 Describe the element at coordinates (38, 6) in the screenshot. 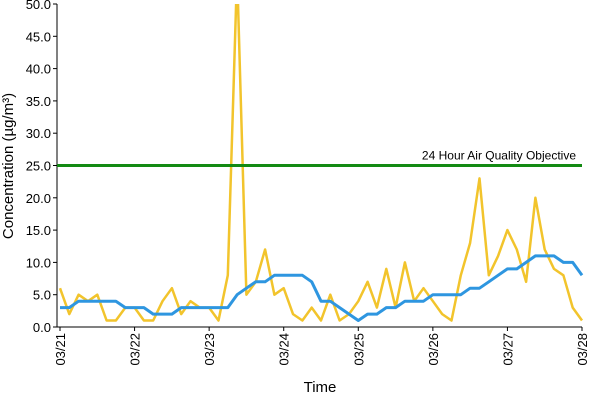

I see `y-tick-label: 50.0` at that location.